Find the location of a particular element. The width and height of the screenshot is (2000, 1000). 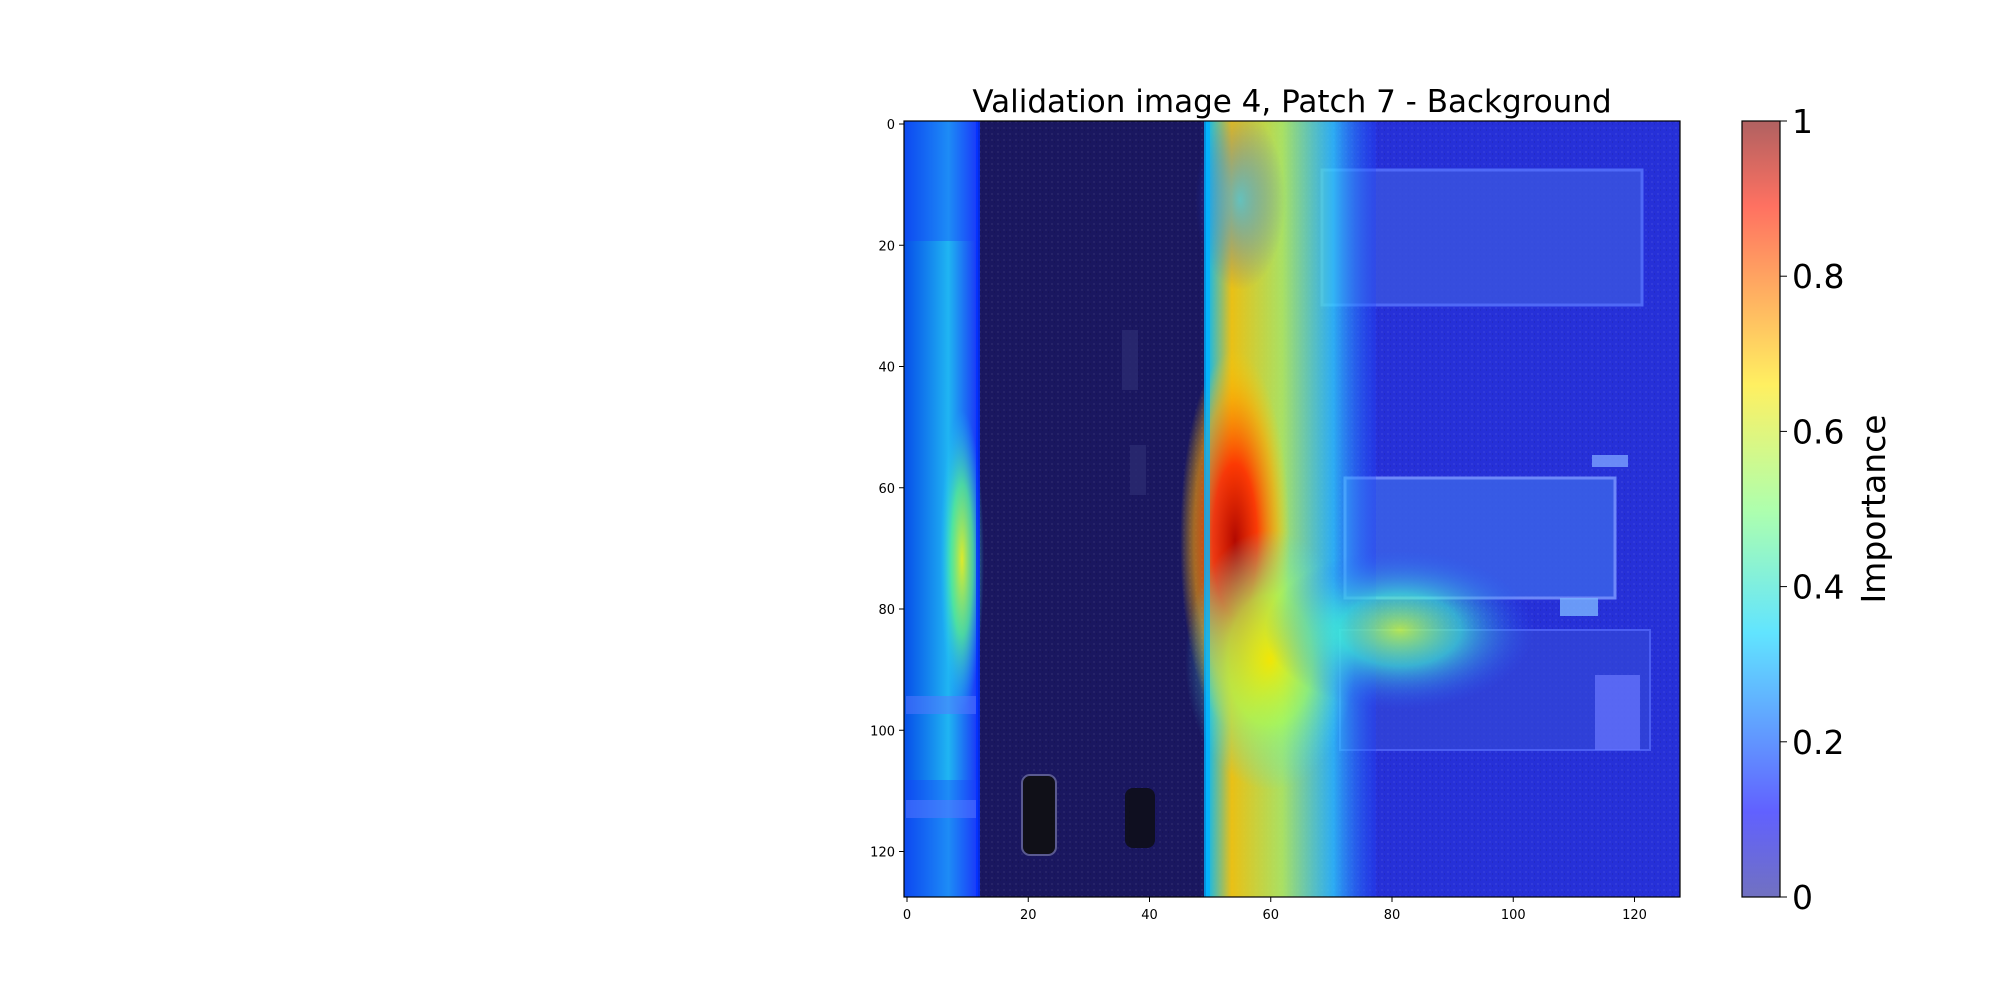

y-tick-label: 120 is located at coordinates (882, 853).